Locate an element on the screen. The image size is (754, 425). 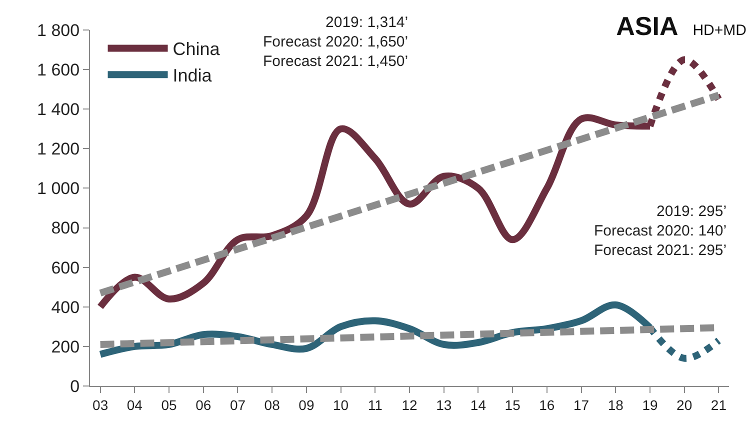
x-tick-label: 08 is located at coordinates (272, 404).